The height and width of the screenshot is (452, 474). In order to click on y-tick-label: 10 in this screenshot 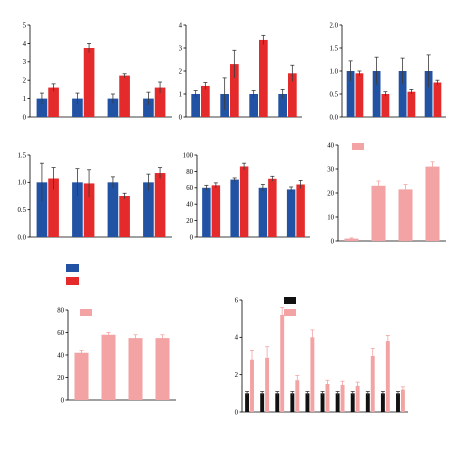, I will do `click(330, 217)`.